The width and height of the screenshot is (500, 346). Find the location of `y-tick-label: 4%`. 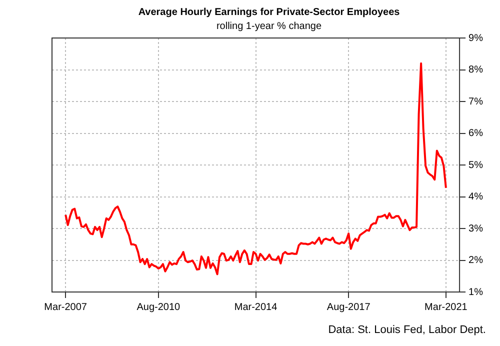

y-tick-label: 4% is located at coordinates (476, 197).